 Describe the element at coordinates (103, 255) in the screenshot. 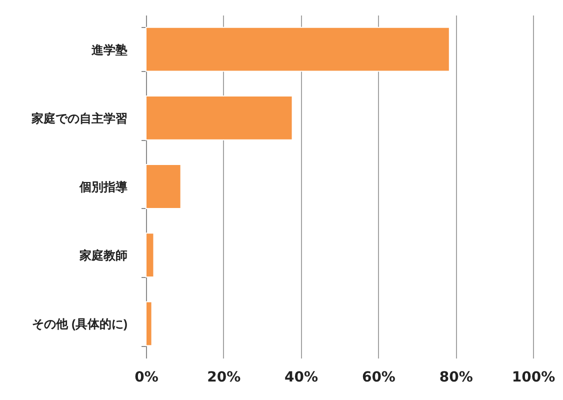

I see `y-tick-label: 家庭教師` at that location.